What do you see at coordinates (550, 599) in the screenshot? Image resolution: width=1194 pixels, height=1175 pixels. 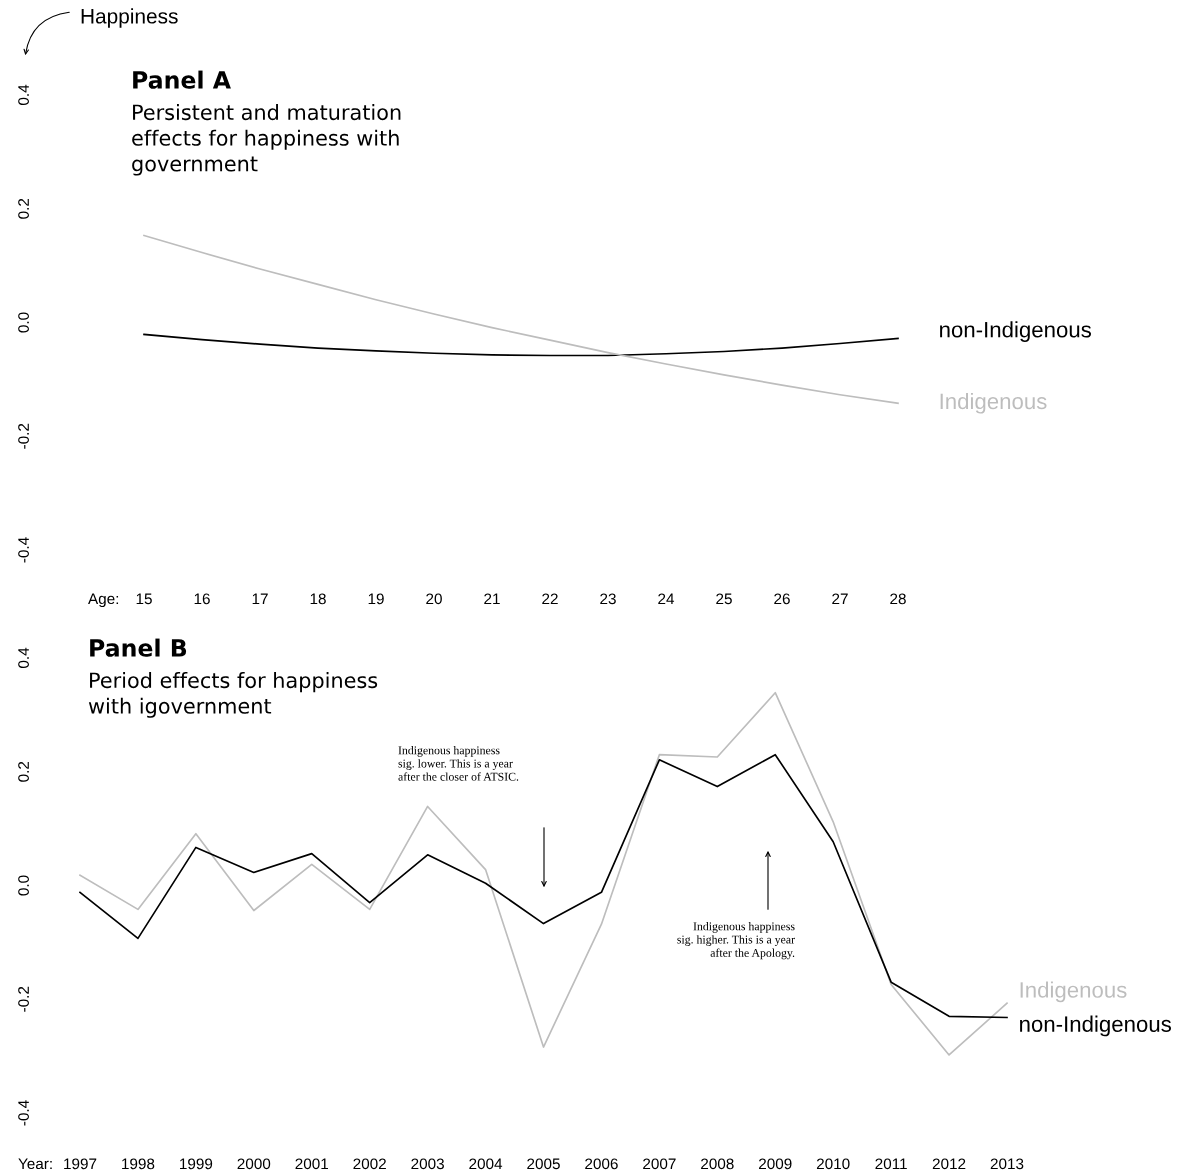 I see `x-tick-label: 22` at bounding box center [550, 599].